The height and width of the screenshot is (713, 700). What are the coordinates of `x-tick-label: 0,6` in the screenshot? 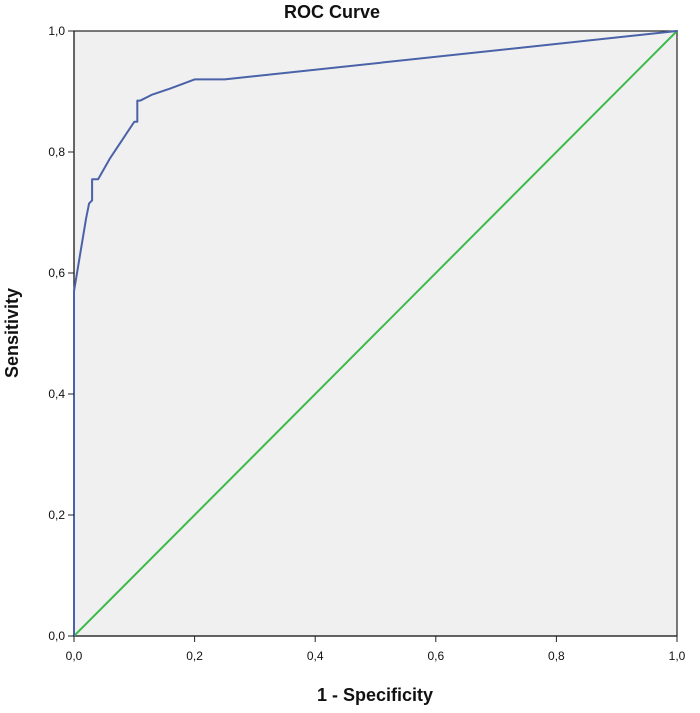 It's located at (435, 656).